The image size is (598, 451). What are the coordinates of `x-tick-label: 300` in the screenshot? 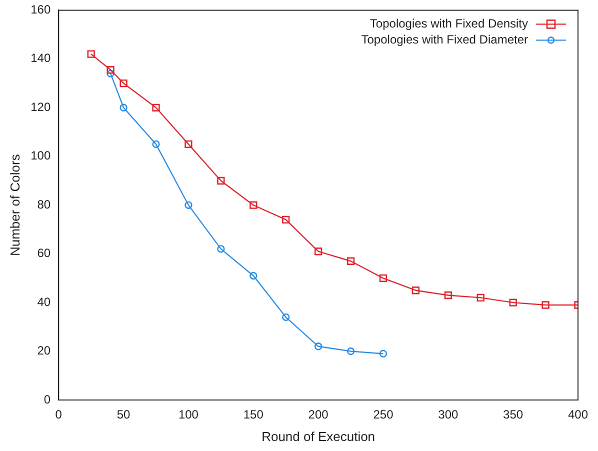 It's located at (448, 415).